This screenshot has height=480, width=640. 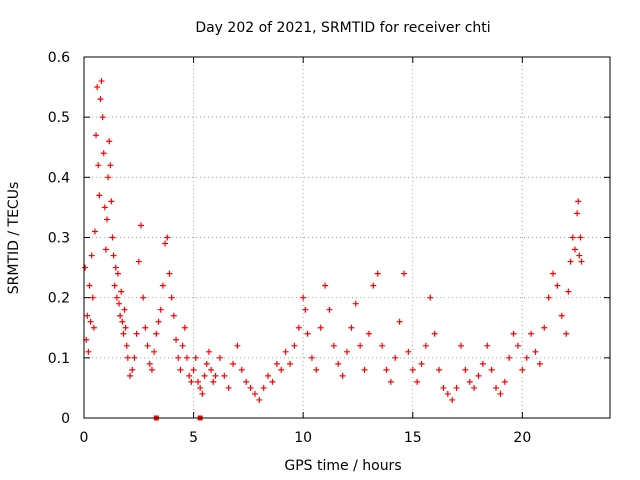 What do you see at coordinates (59, 239) in the screenshot?
I see `y-tick-label: 0.3` at bounding box center [59, 239].